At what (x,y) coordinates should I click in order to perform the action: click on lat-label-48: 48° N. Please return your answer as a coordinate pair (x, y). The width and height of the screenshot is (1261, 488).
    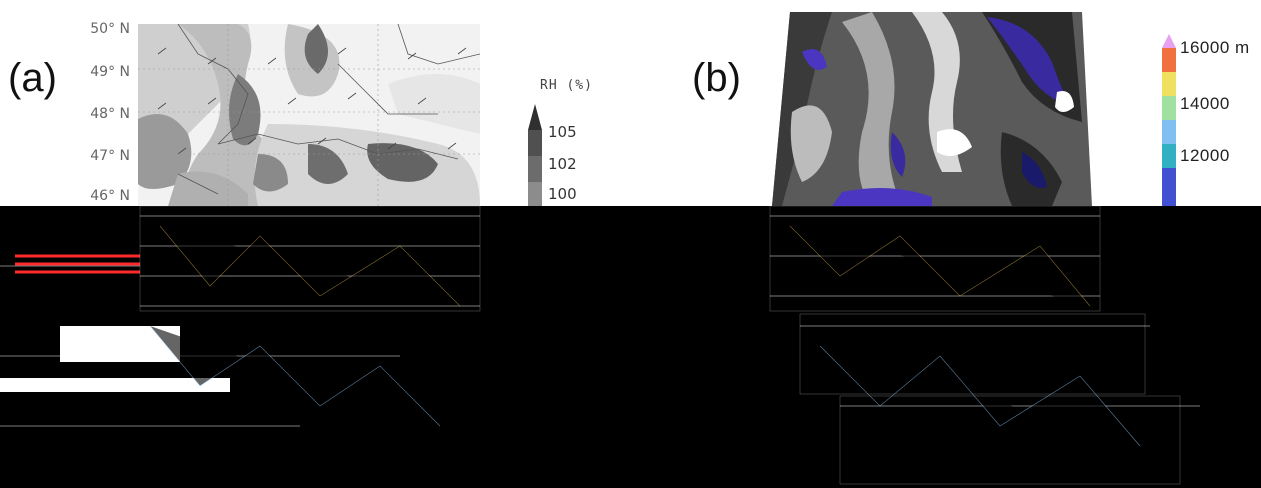
    Looking at the image, I should click on (110, 114).